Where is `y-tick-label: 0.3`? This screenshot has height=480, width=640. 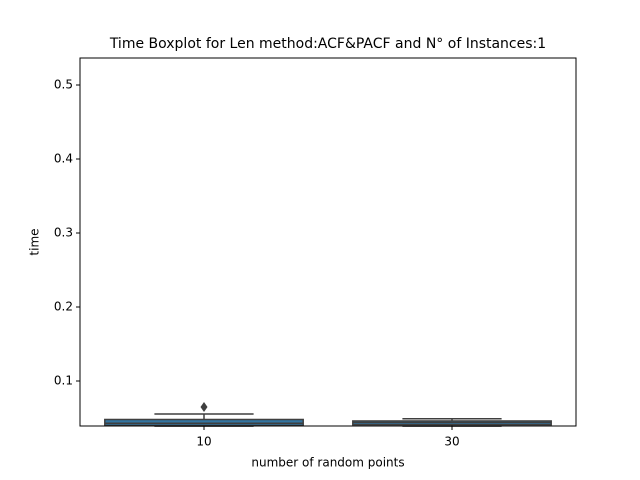 y-tick-label: 0.3 is located at coordinates (63, 233).